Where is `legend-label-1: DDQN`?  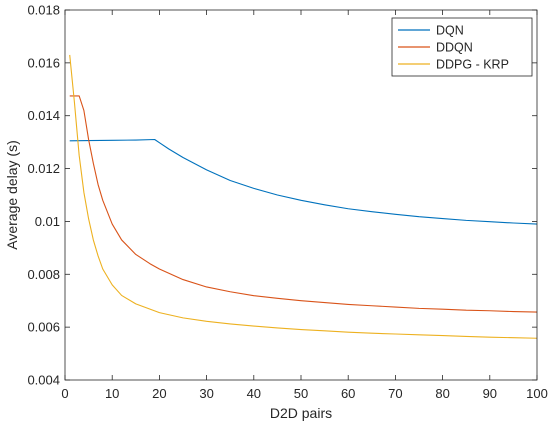
legend-label-1: DDQN is located at coordinates (454, 48).